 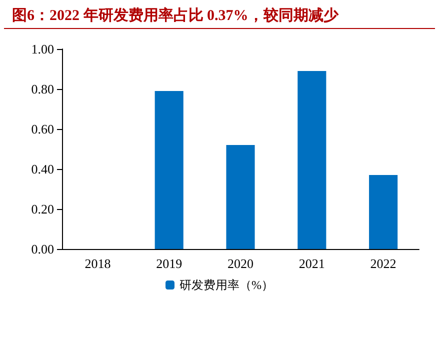 I want to click on x-tick-label: 2022, so click(x=383, y=263).